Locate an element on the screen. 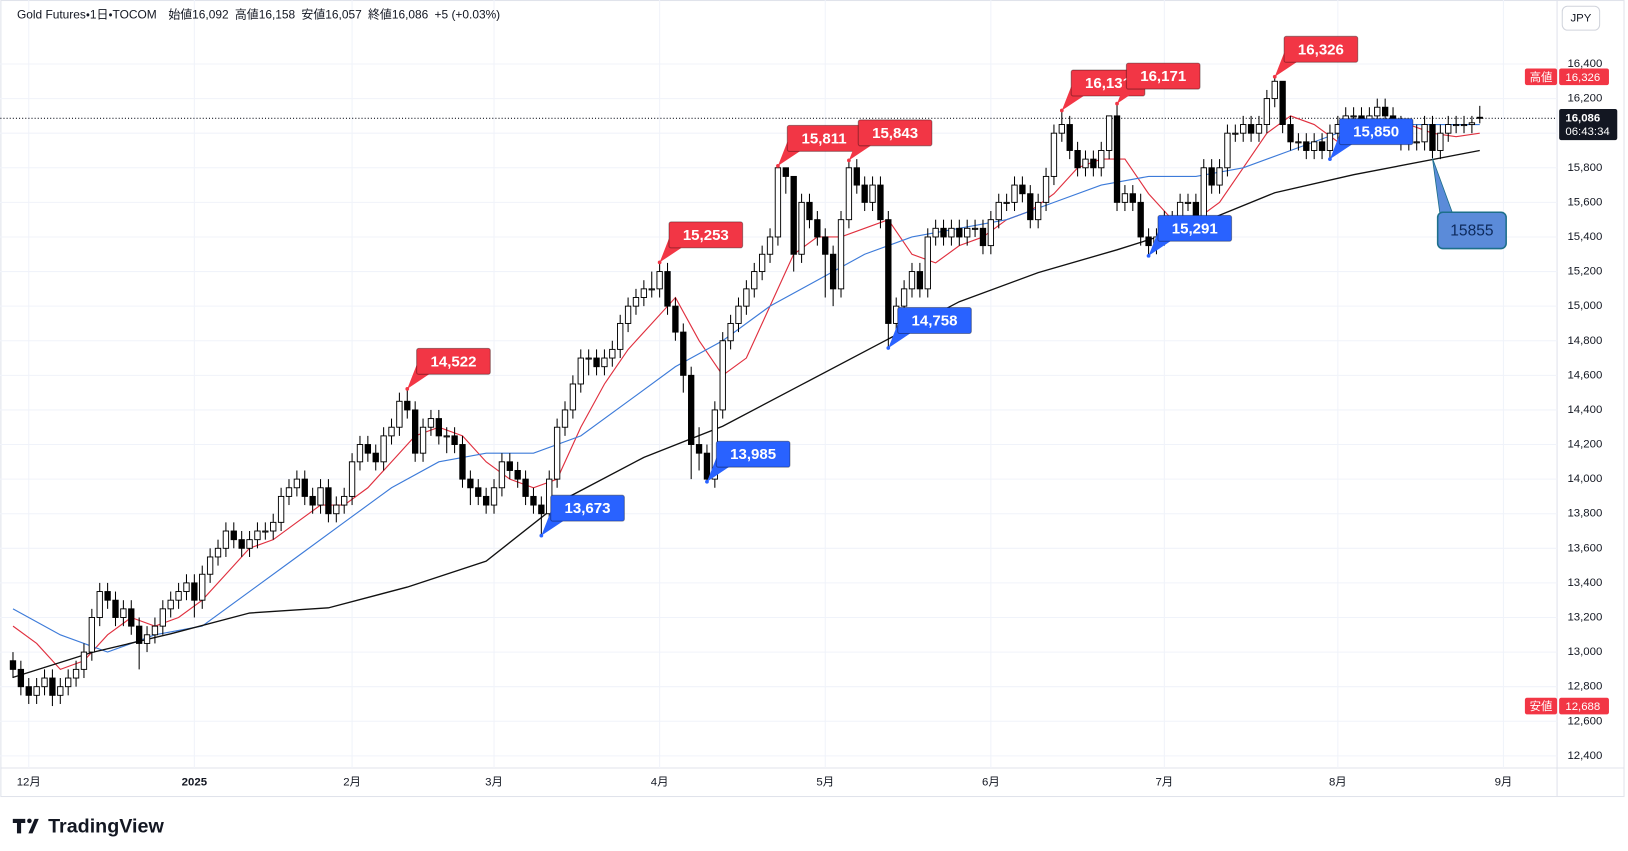 Image resolution: width=1628 pixels, height=851 pixels. y-tick-label: 13,600 is located at coordinates (1584, 548).